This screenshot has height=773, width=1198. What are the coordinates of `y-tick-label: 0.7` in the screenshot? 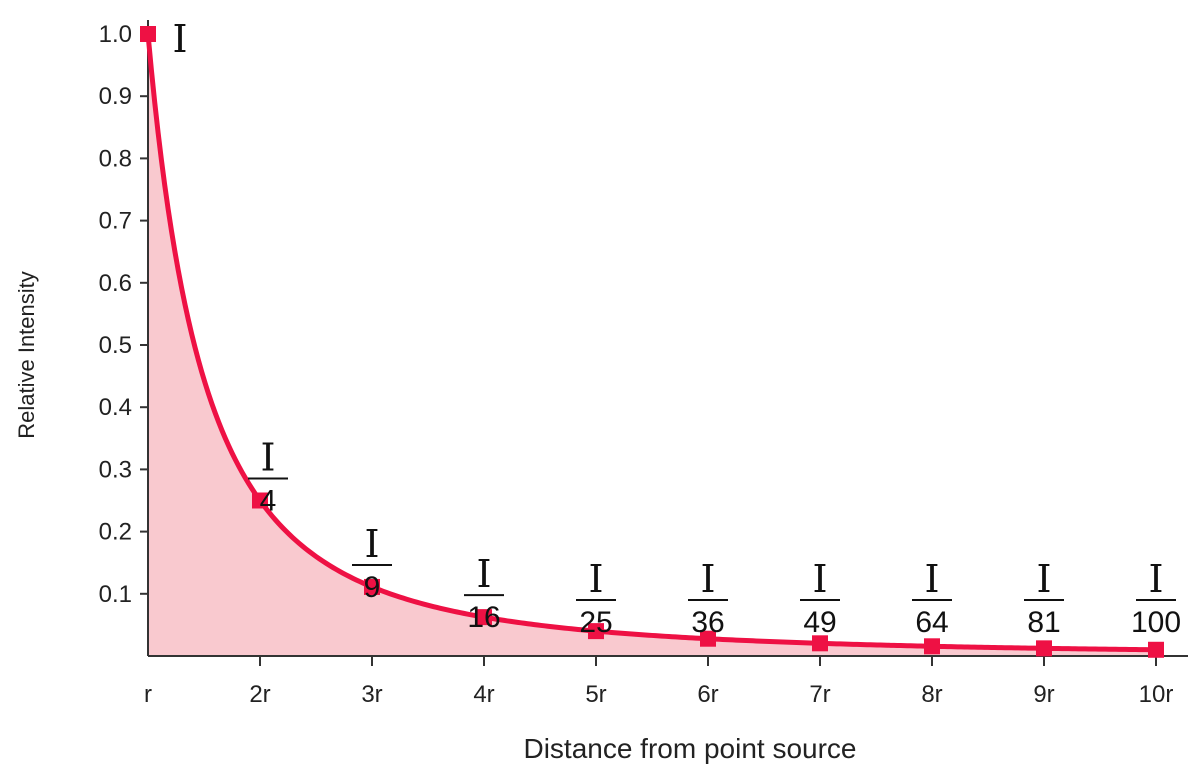 It's located at (115, 221).